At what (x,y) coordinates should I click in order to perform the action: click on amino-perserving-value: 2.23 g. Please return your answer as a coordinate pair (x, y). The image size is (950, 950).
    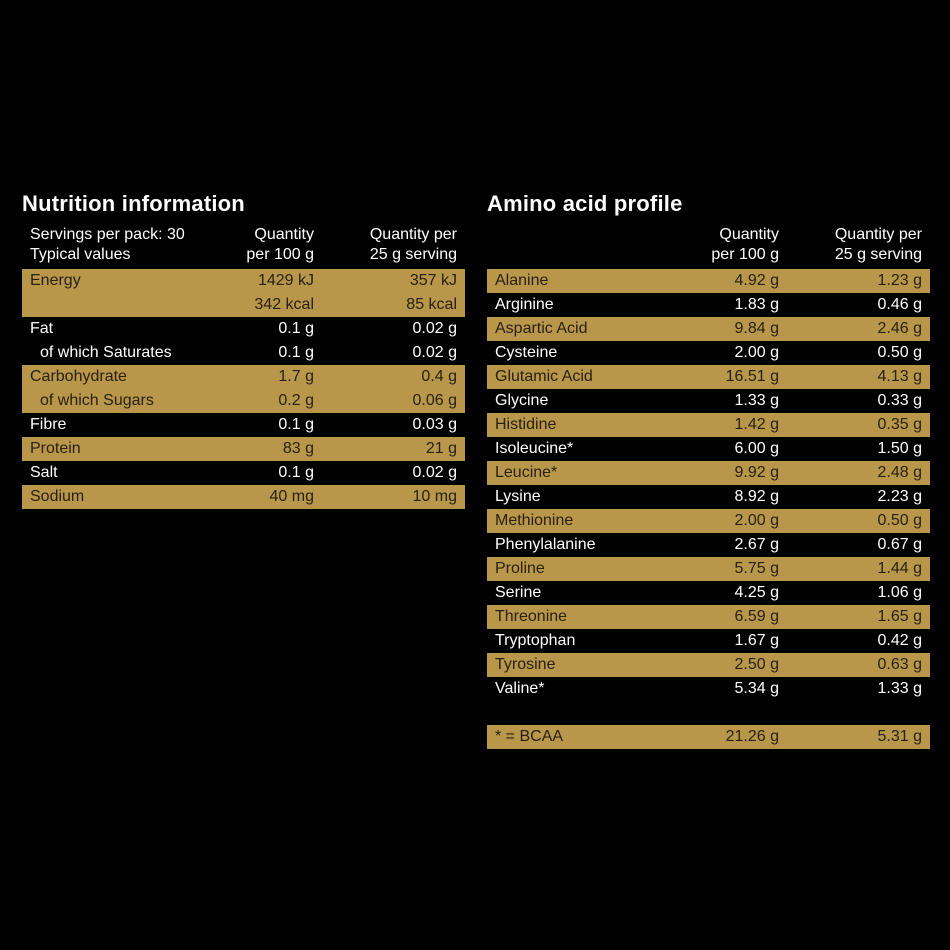
    Looking at the image, I should click on (899, 496).